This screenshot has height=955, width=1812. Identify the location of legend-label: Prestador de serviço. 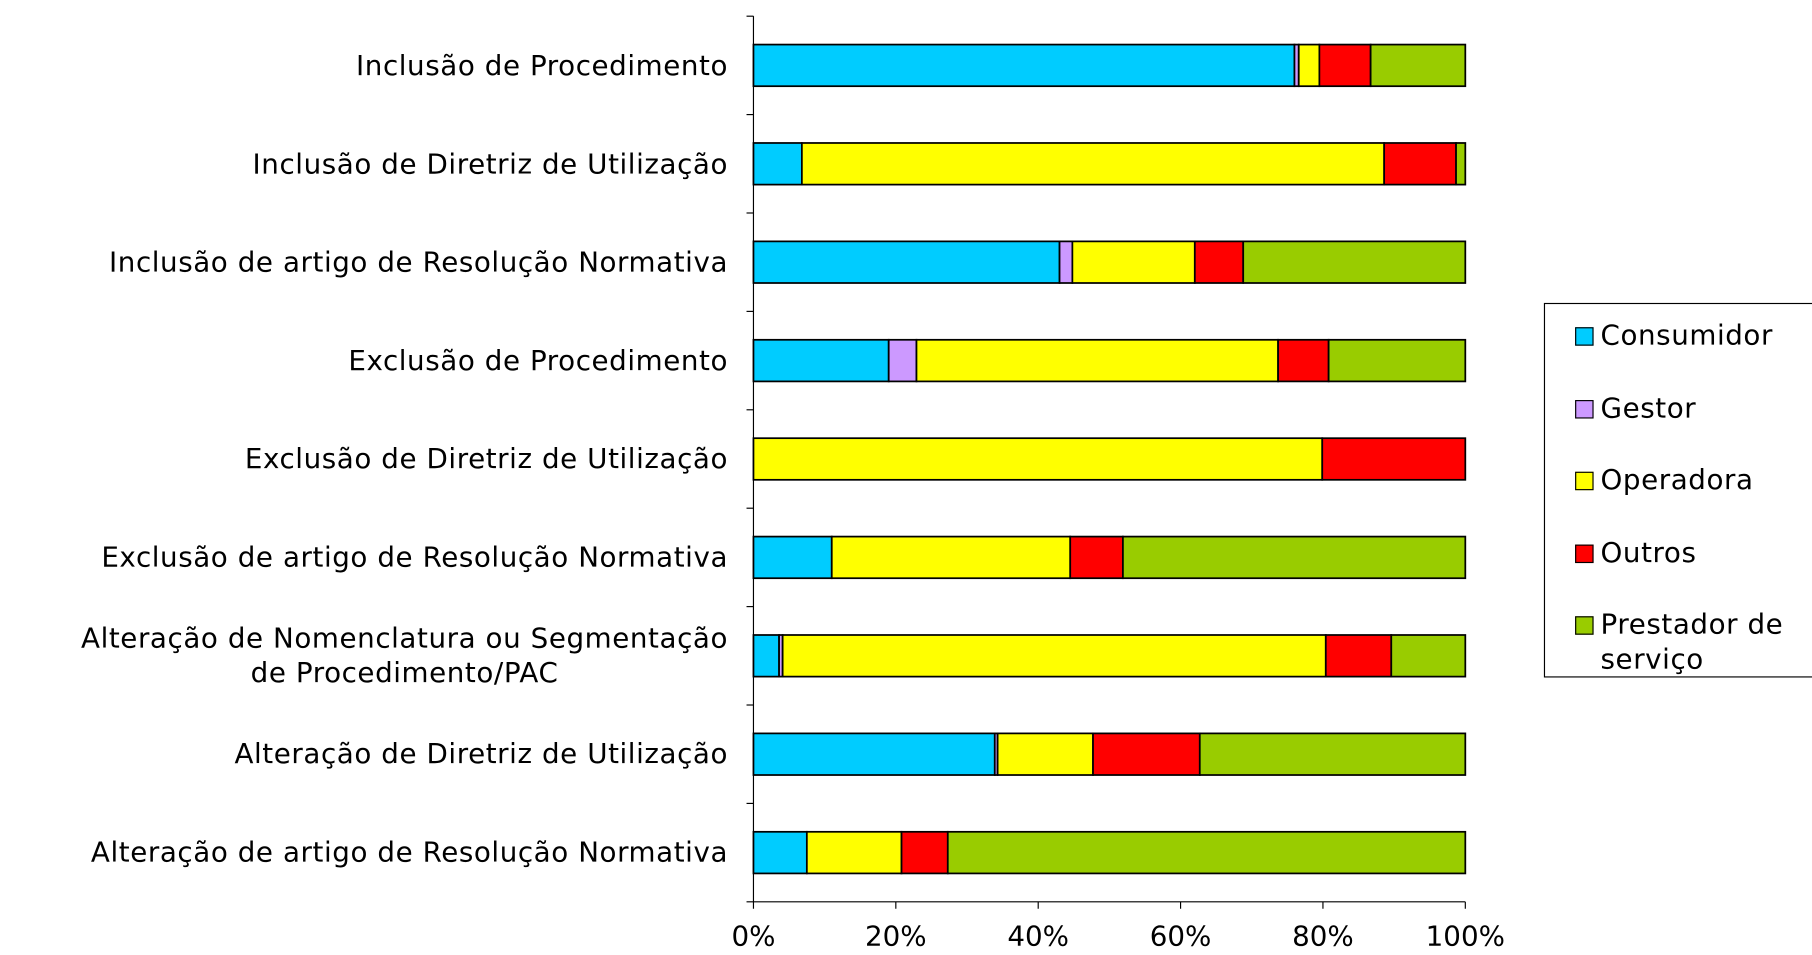
(1692, 642).